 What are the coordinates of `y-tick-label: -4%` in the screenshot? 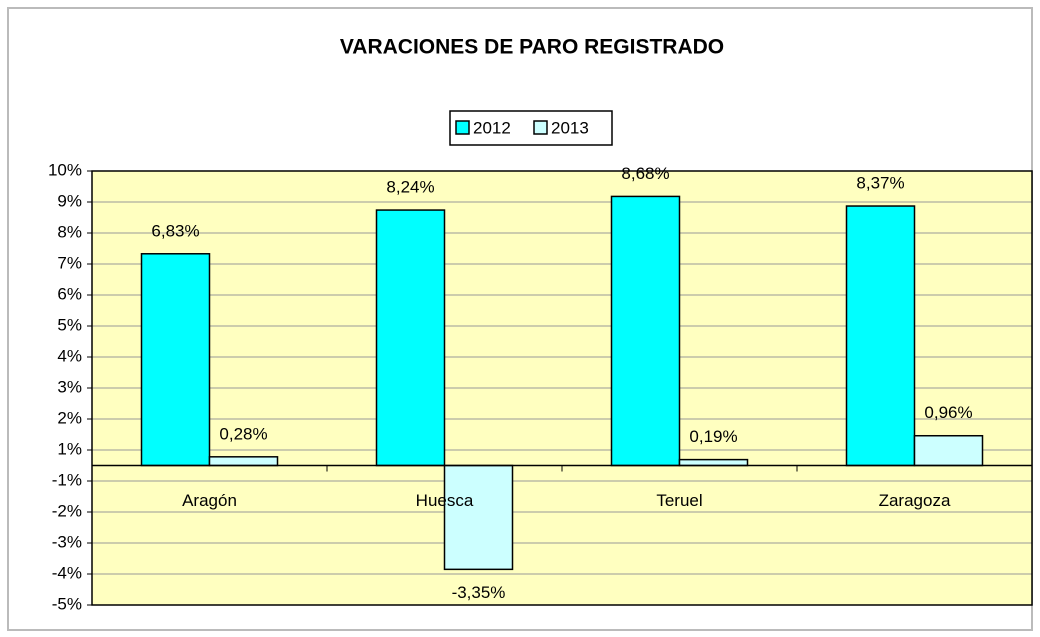 It's located at (67, 572).